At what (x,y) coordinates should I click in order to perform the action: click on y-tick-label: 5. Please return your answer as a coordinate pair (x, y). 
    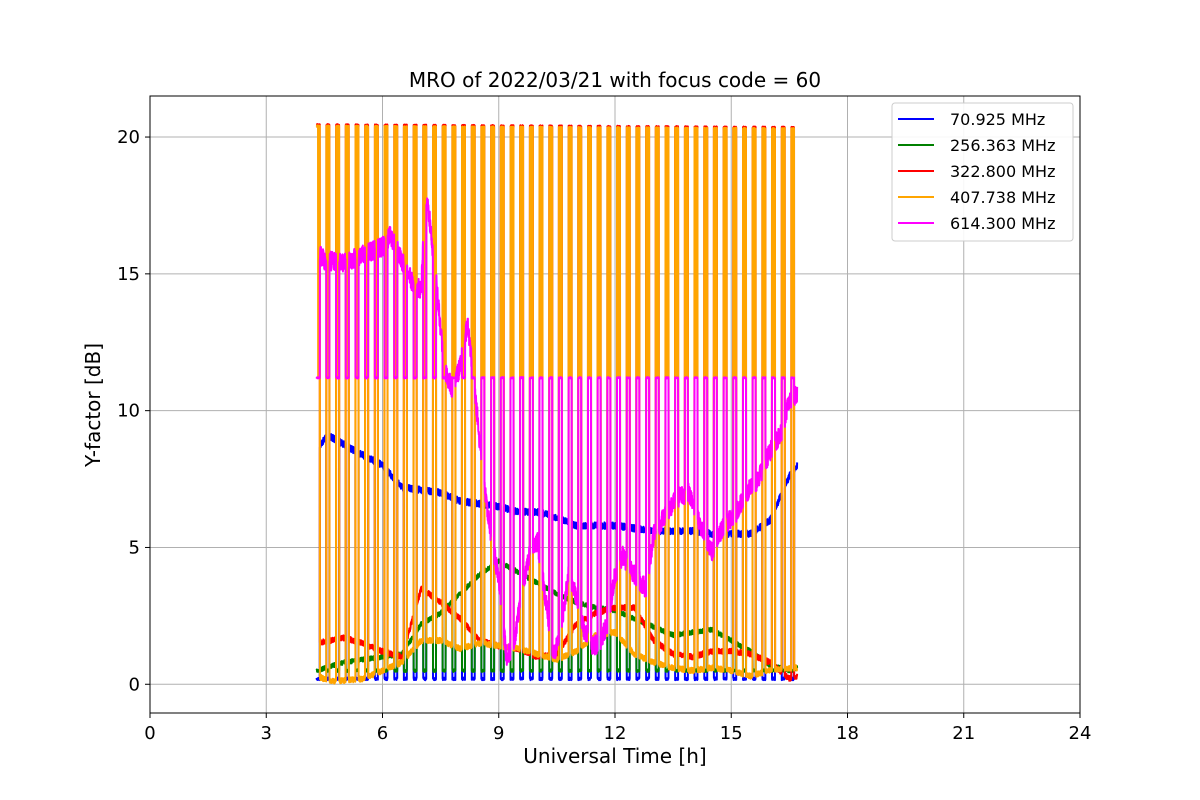
    Looking at the image, I should click on (134, 547).